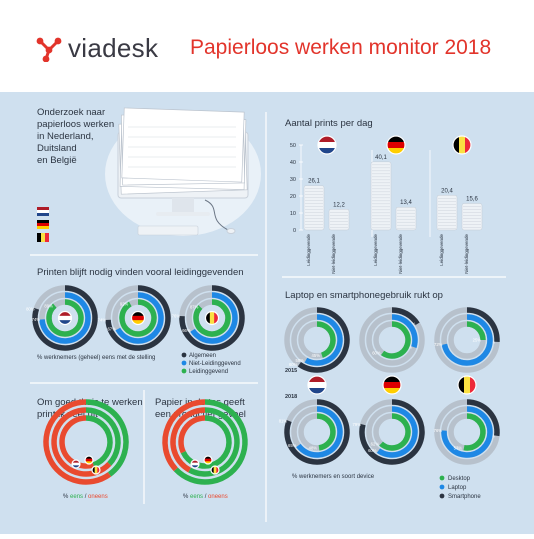  I want to click on intro-line: Onderzoek naar, so click(71, 112).